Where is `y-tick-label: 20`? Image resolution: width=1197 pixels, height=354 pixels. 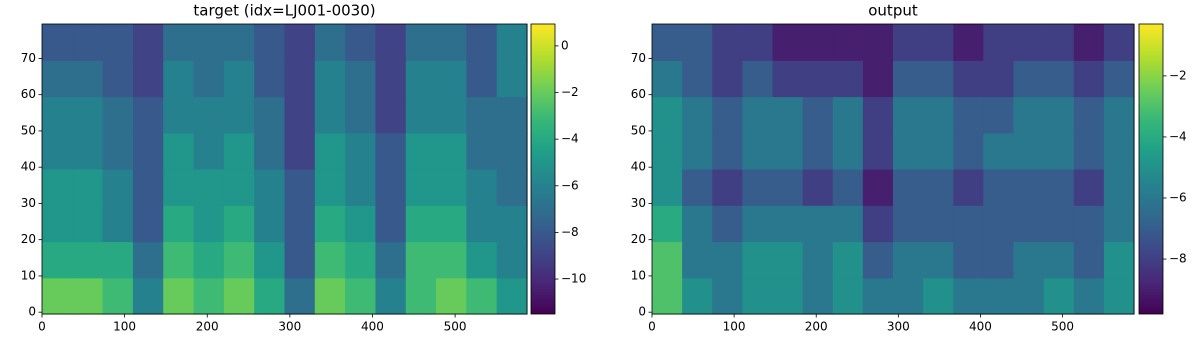
y-tick-label: 20 is located at coordinates (638, 239).